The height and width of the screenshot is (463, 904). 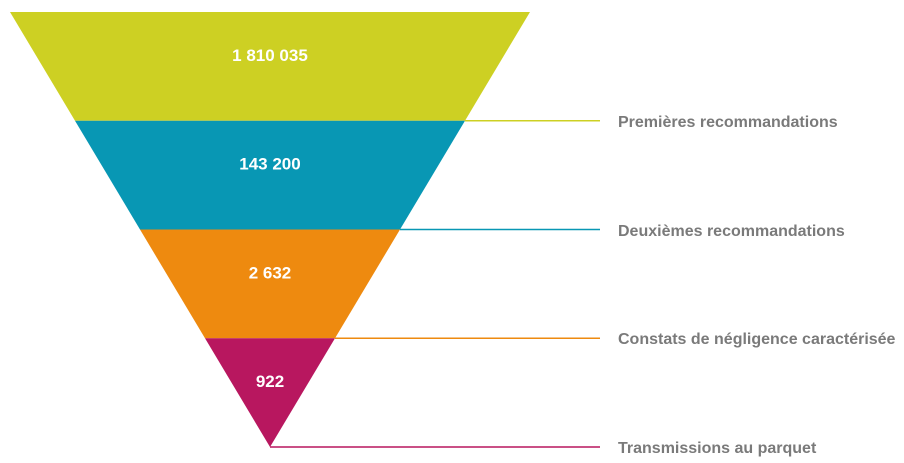 What do you see at coordinates (269, 164) in the screenshot?
I see `value-label: 143 200` at bounding box center [269, 164].